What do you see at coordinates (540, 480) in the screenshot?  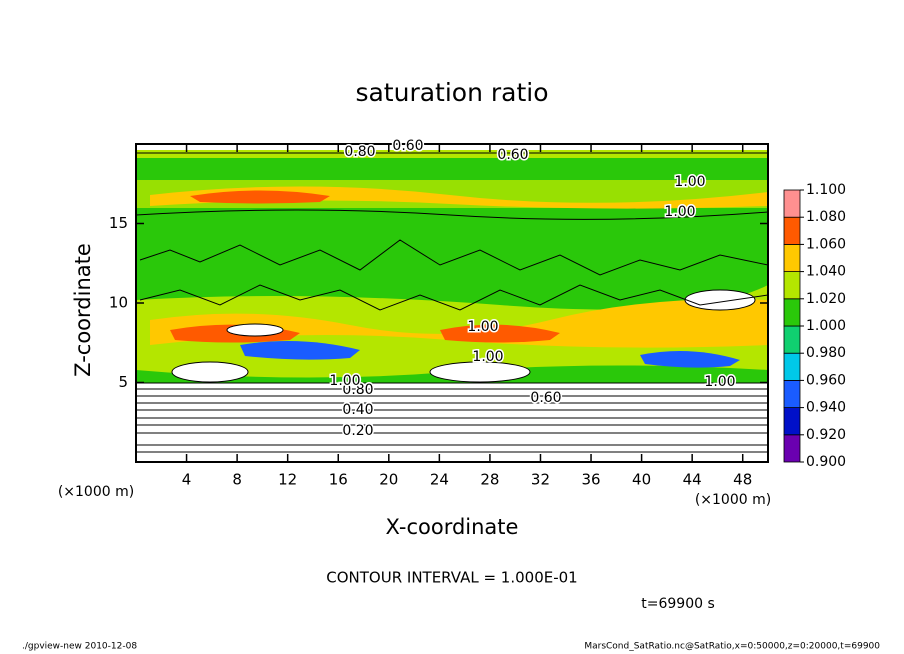 I see `x-tick-label: 32` at bounding box center [540, 480].